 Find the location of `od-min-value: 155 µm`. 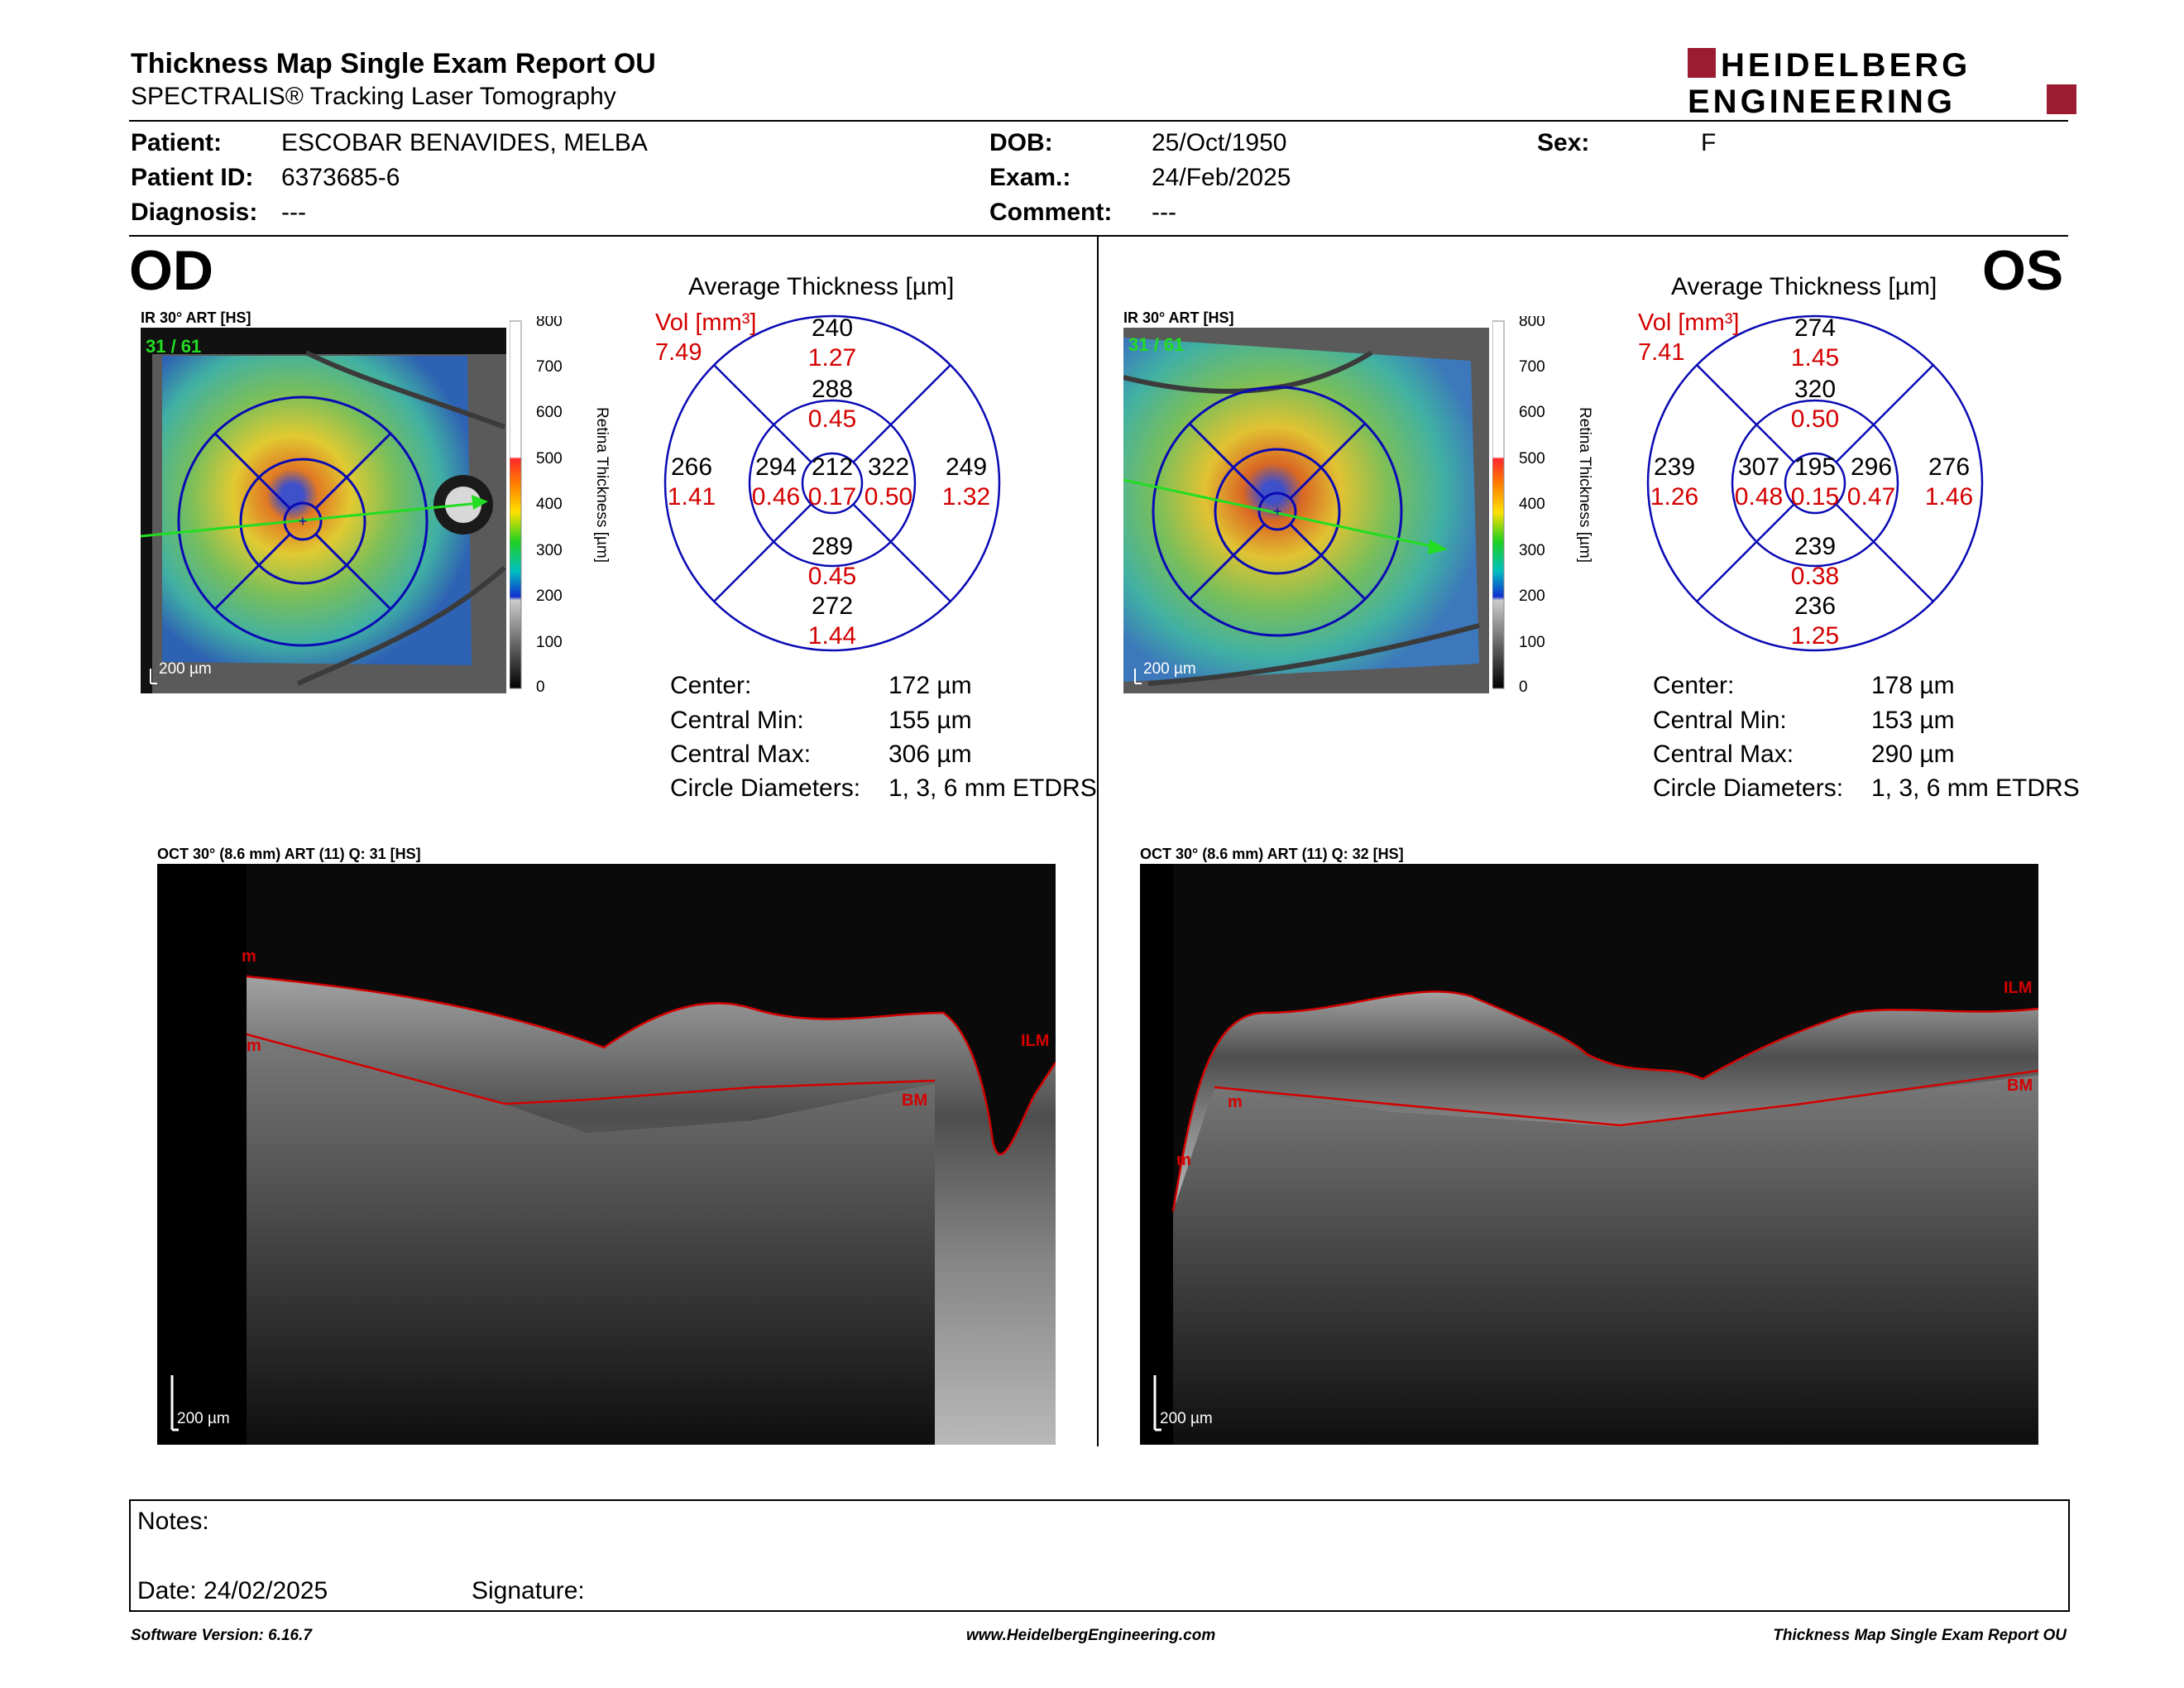

od-min-value: 155 µm is located at coordinates (930, 720).